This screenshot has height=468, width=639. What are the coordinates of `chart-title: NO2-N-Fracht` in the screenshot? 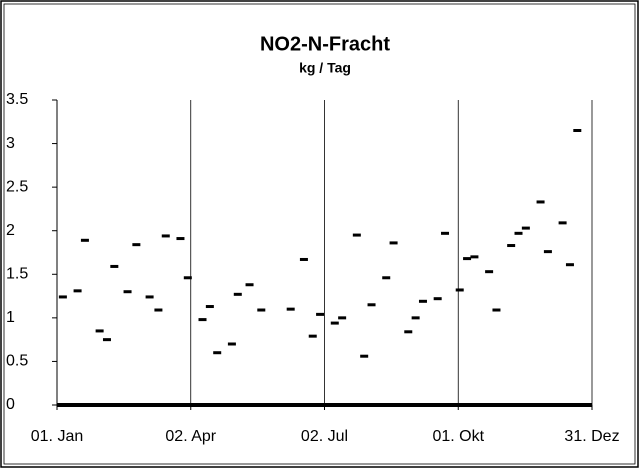 It's located at (325, 44).